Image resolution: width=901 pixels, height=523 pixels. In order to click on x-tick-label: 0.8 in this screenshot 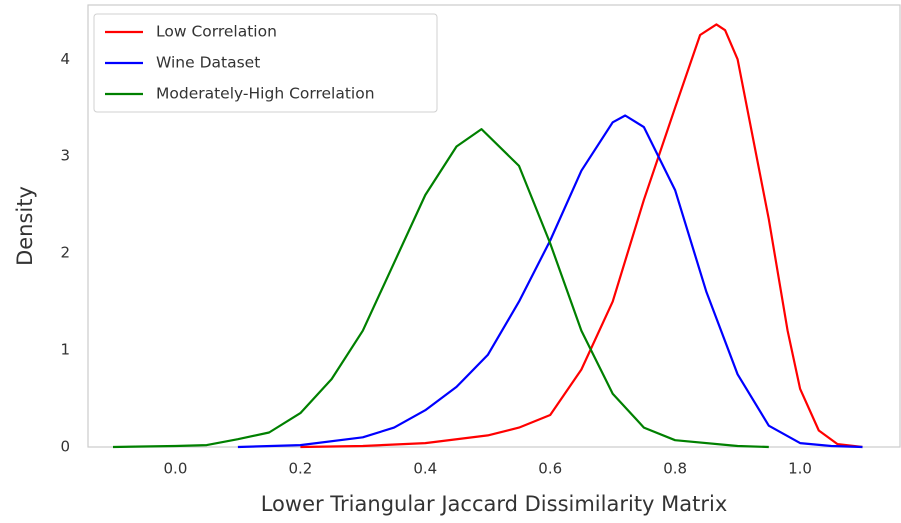, I will do `click(675, 469)`.